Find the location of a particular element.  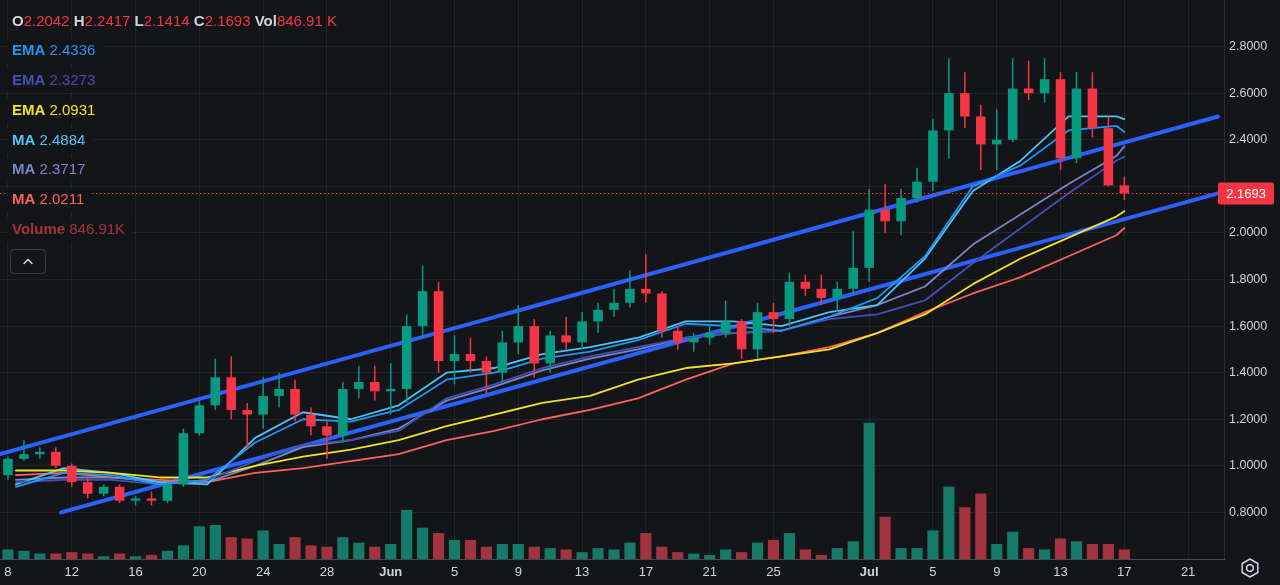

x-tick-label: 16 is located at coordinates (135, 572).